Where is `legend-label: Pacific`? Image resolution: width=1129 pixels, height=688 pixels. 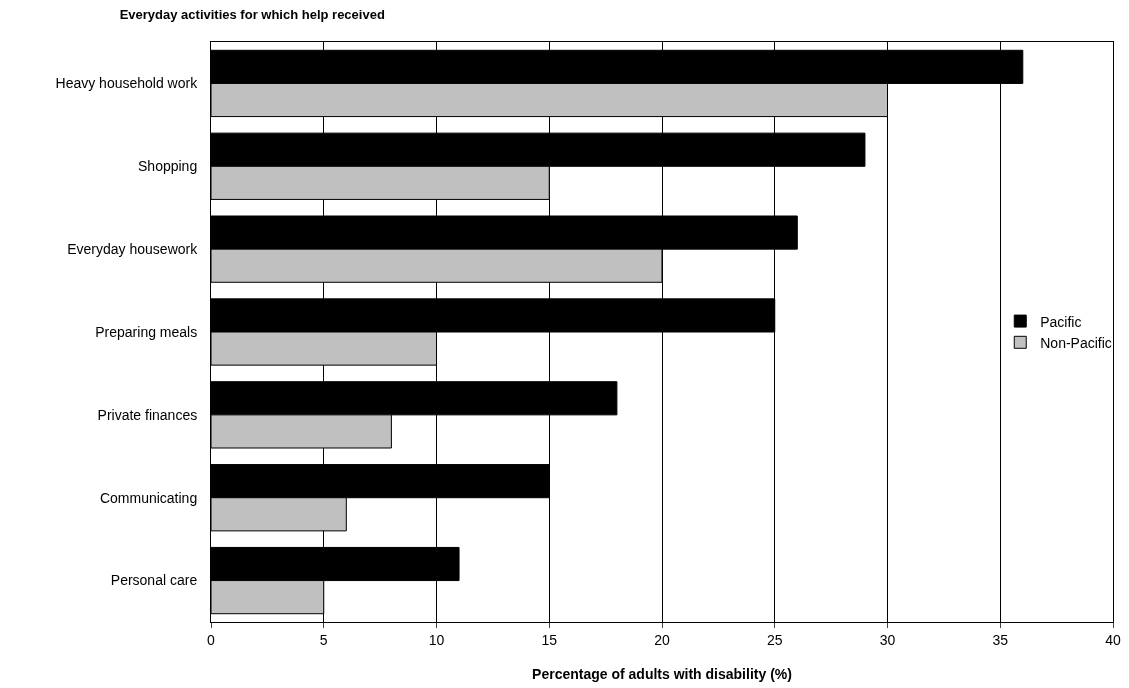 legend-label: Pacific is located at coordinates (1061, 321).